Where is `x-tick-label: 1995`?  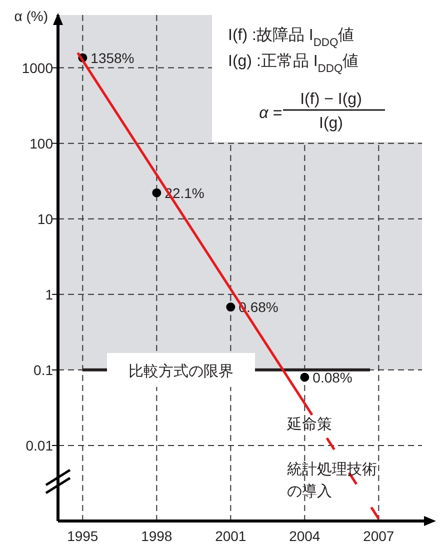 x-tick-label: 1995 is located at coordinates (82, 536).